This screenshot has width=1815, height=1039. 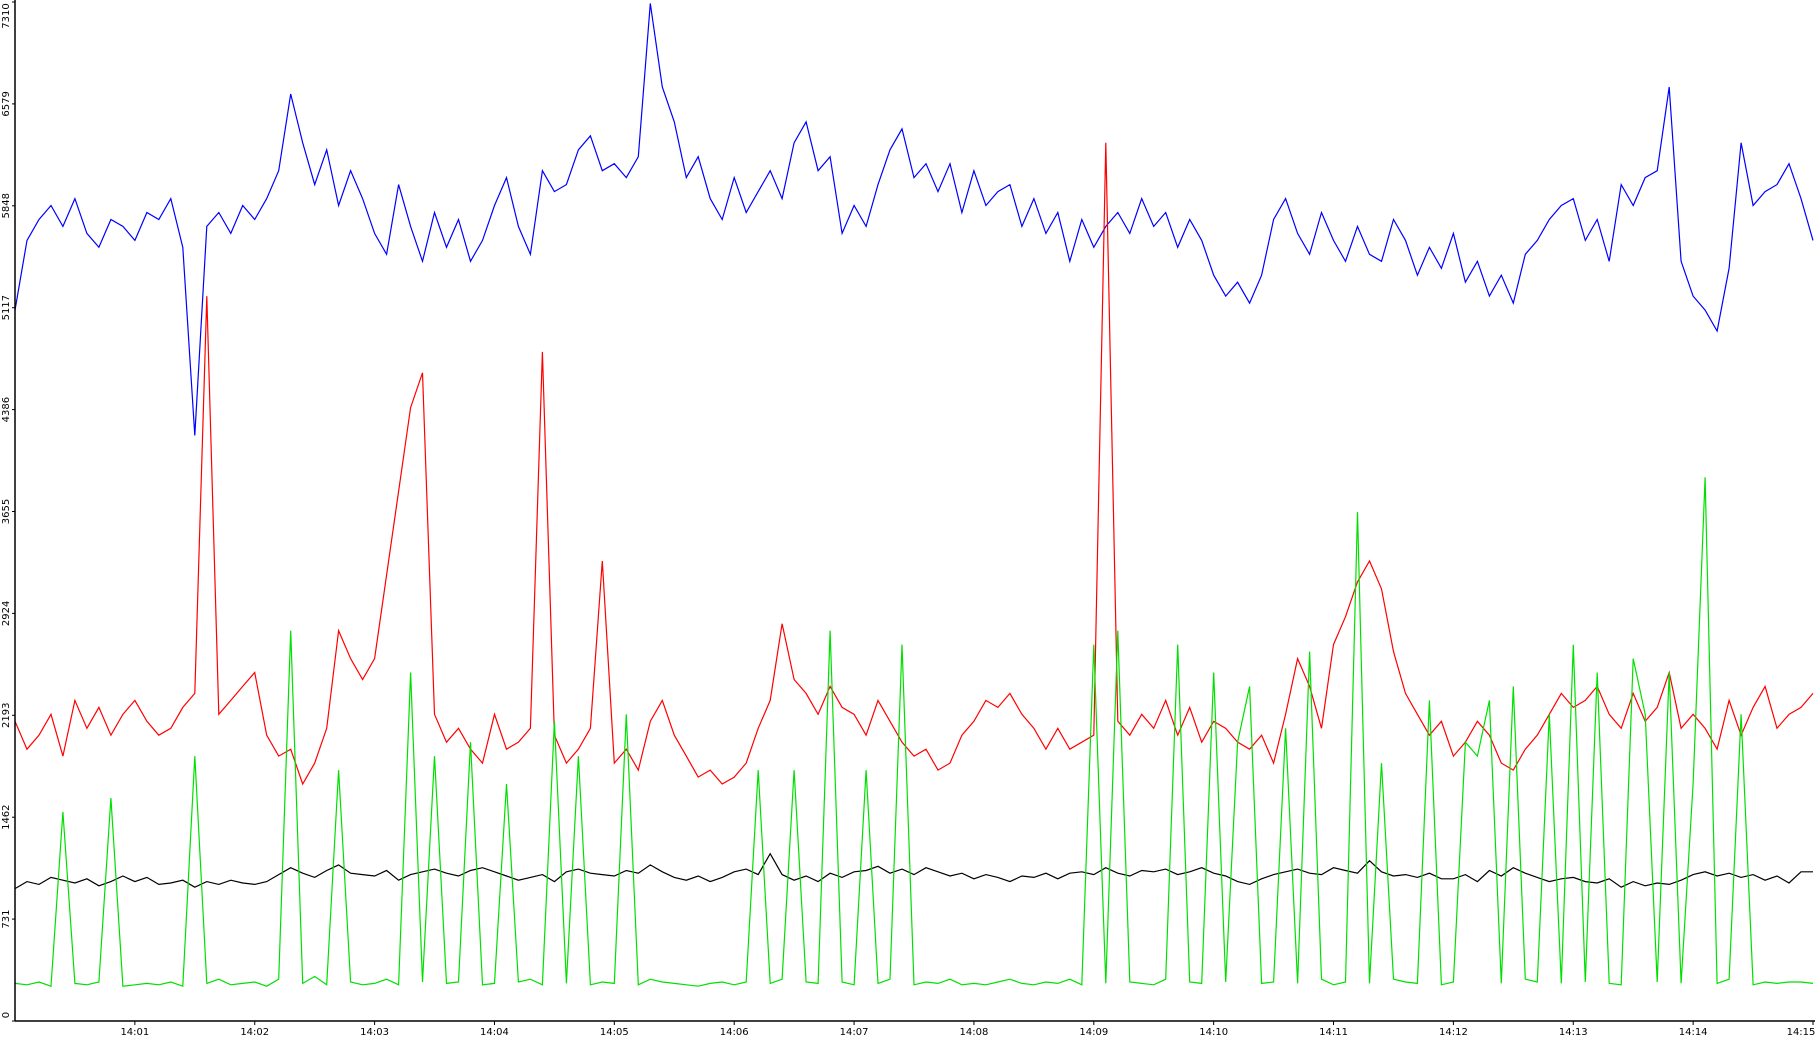 What do you see at coordinates (734, 1032) in the screenshot?
I see `x-tick-label: 14:06` at bounding box center [734, 1032].